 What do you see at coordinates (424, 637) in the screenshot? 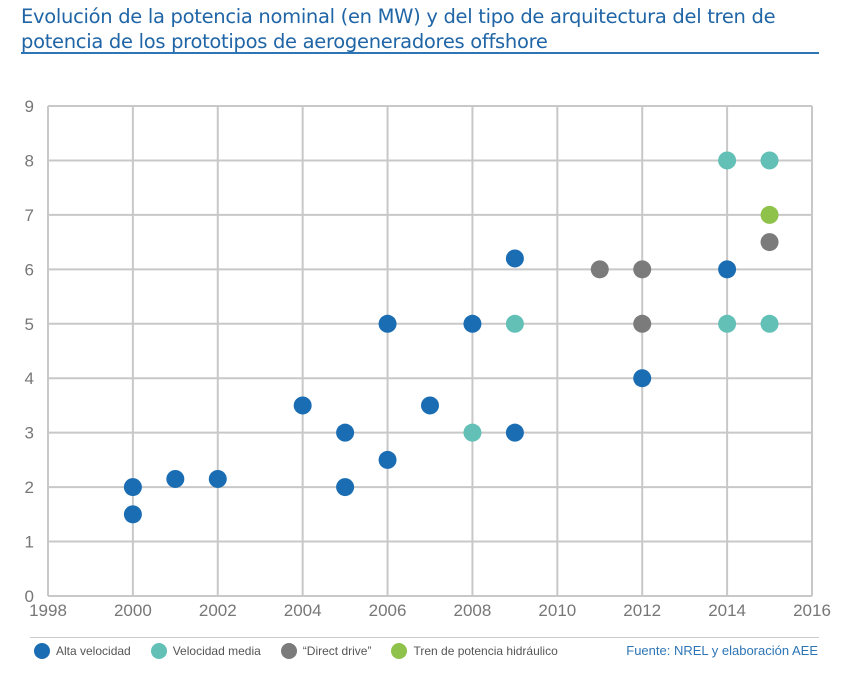
I see `legend-divider` at bounding box center [424, 637].